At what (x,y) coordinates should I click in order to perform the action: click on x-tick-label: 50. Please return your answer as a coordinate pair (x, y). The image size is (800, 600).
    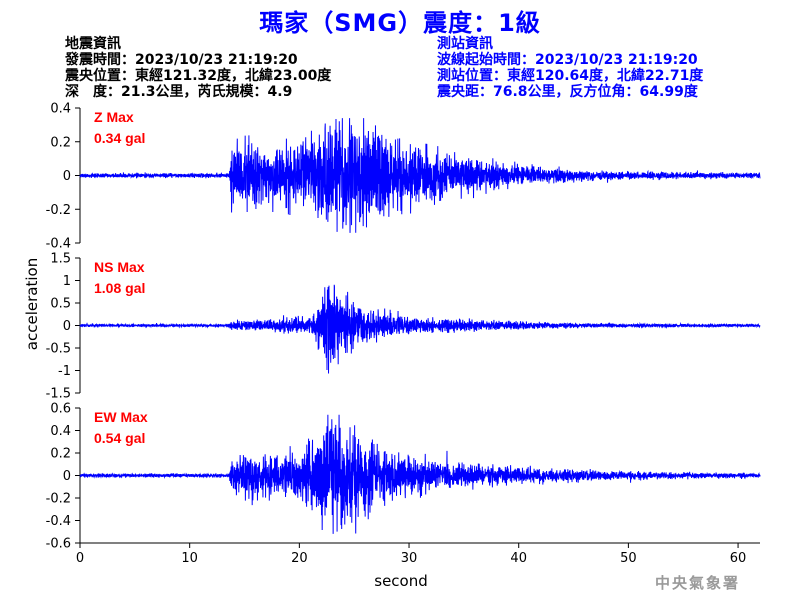
    Looking at the image, I should click on (628, 558).